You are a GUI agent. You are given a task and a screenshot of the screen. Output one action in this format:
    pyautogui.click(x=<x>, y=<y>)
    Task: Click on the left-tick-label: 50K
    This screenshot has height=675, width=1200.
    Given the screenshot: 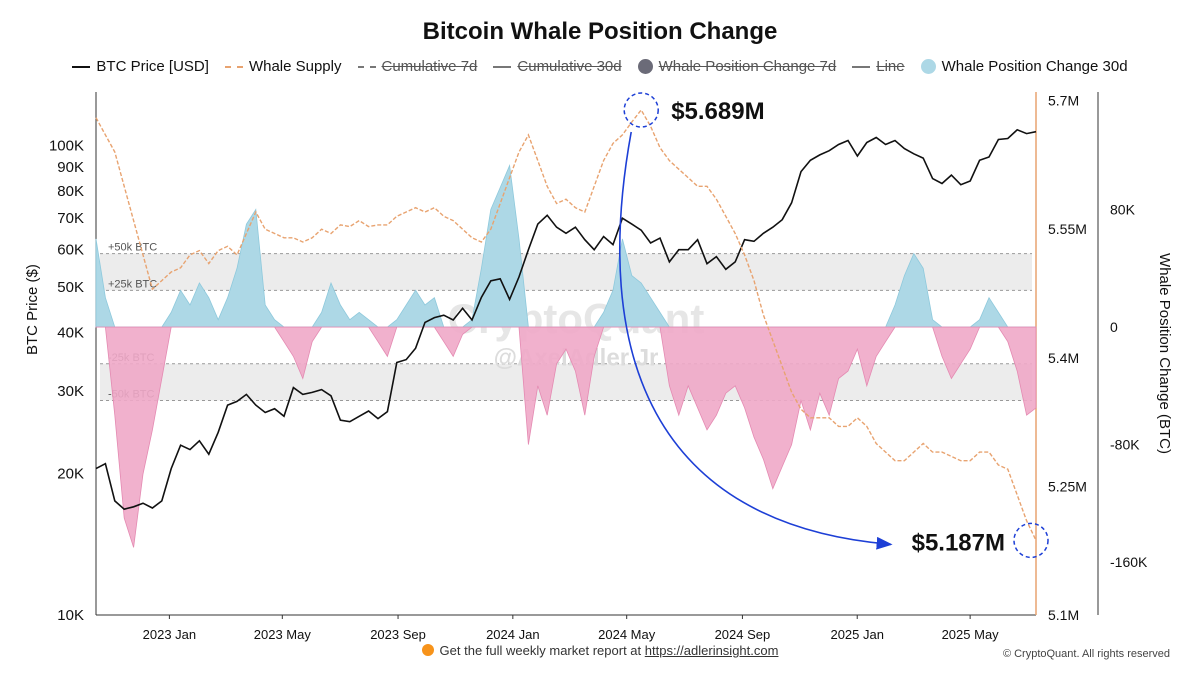 What is the action you would take?
    pyautogui.click(x=70, y=287)
    